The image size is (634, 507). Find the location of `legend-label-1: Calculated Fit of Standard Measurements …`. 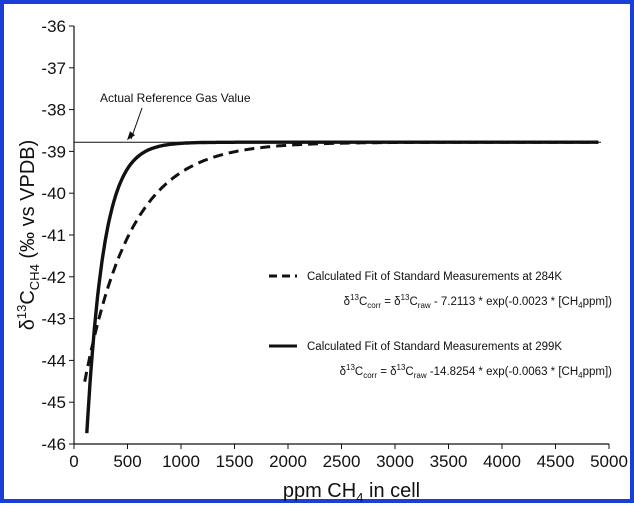

legend-label-1: Calculated Fit of Standard Measurements … is located at coordinates (434, 277).